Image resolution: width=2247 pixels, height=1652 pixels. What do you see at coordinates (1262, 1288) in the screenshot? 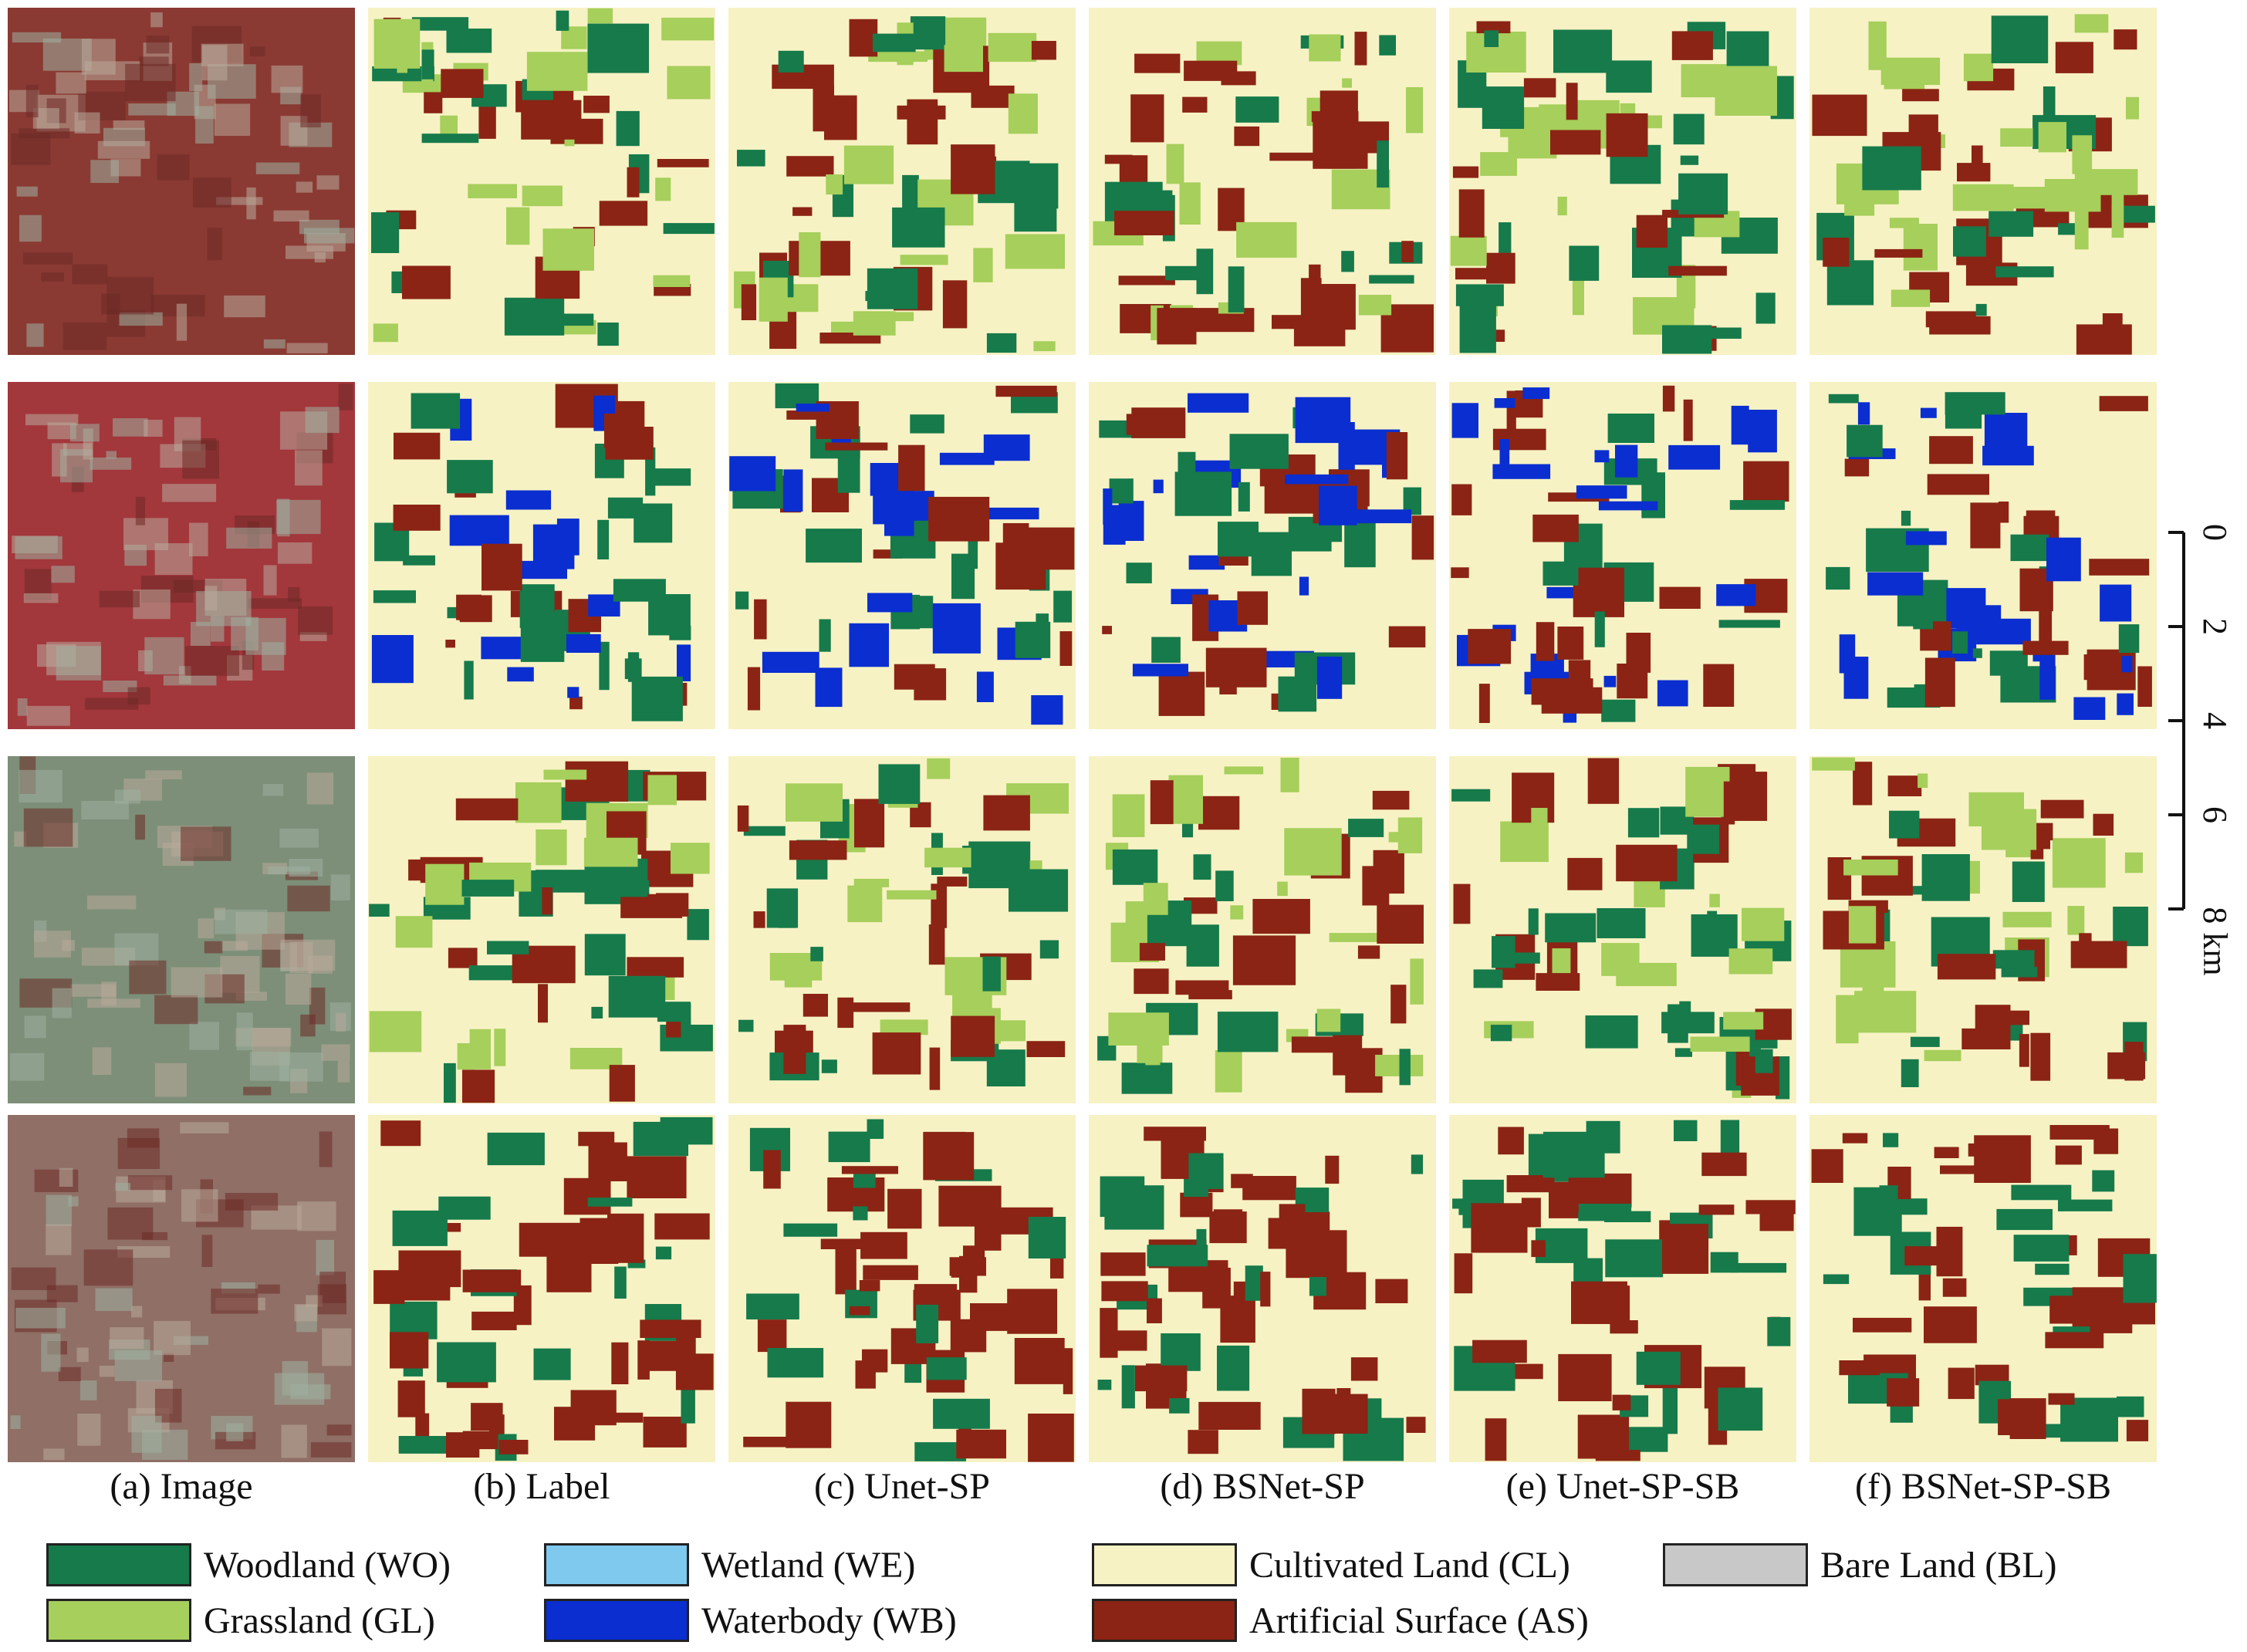
I see `panel-row-4-bsnet-sp` at bounding box center [1262, 1288].